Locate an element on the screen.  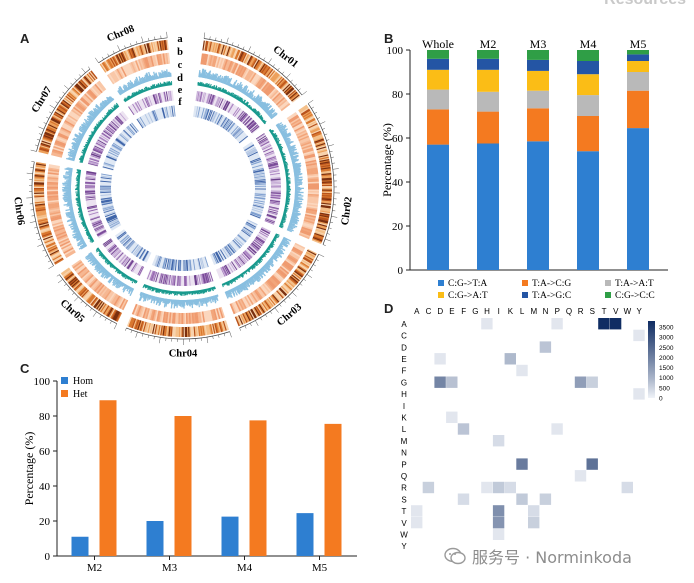
chromosome-axis is located at coordinates (63, 110).